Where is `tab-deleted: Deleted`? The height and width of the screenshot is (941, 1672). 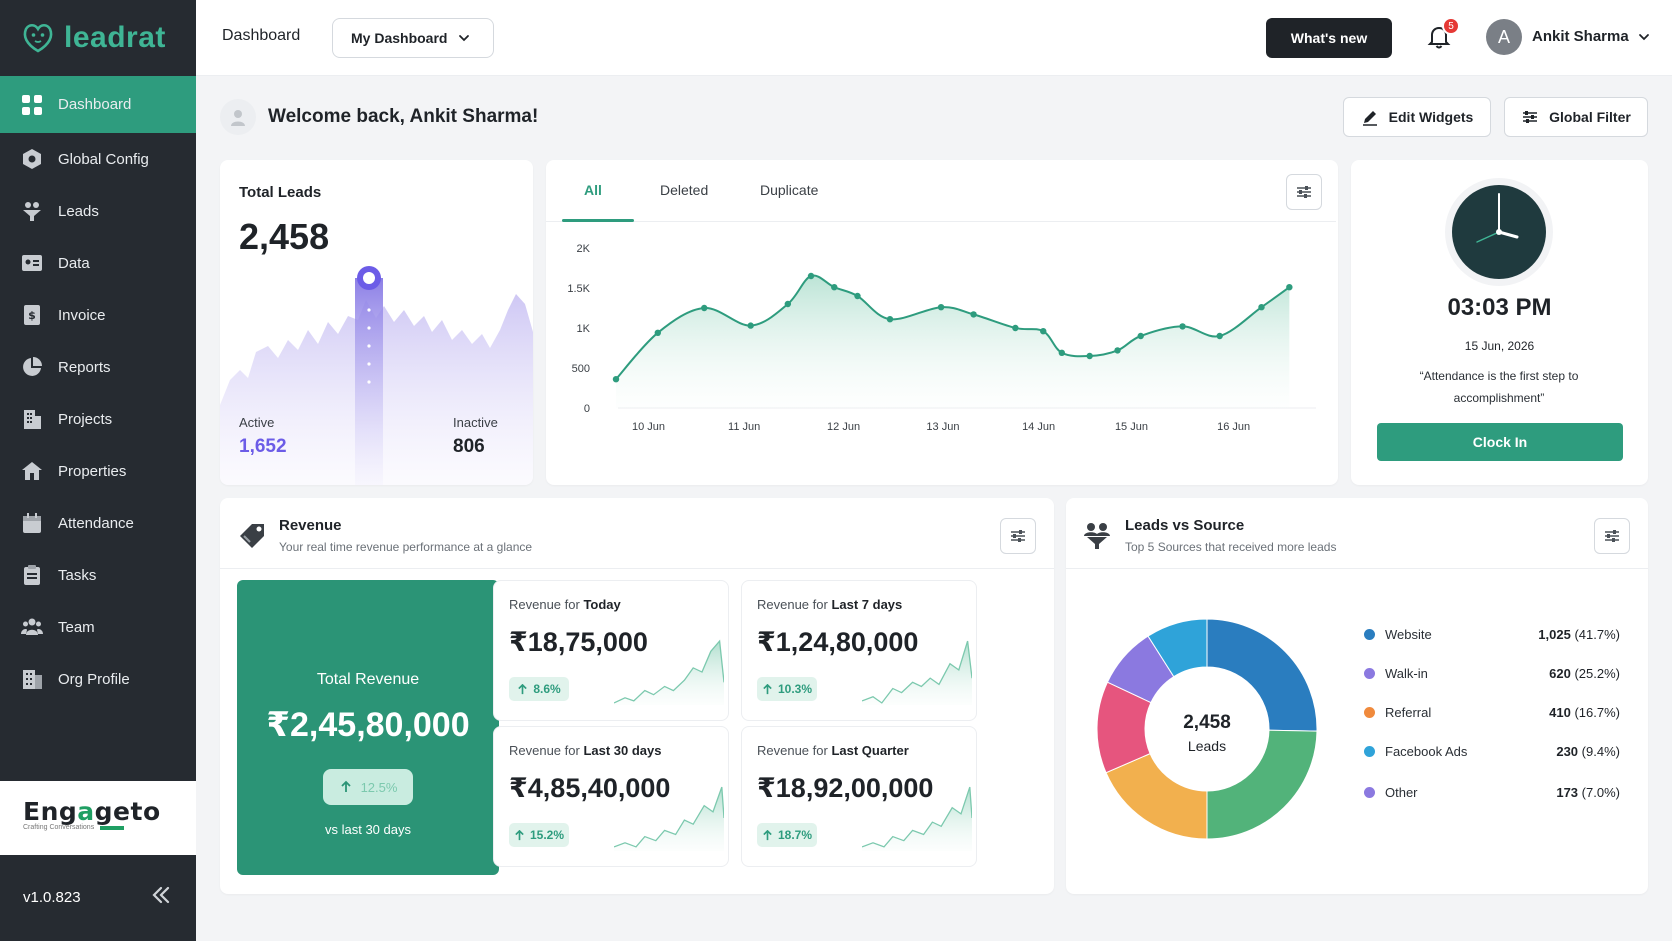 tab-deleted: Deleted is located at coordinates (684, 190).